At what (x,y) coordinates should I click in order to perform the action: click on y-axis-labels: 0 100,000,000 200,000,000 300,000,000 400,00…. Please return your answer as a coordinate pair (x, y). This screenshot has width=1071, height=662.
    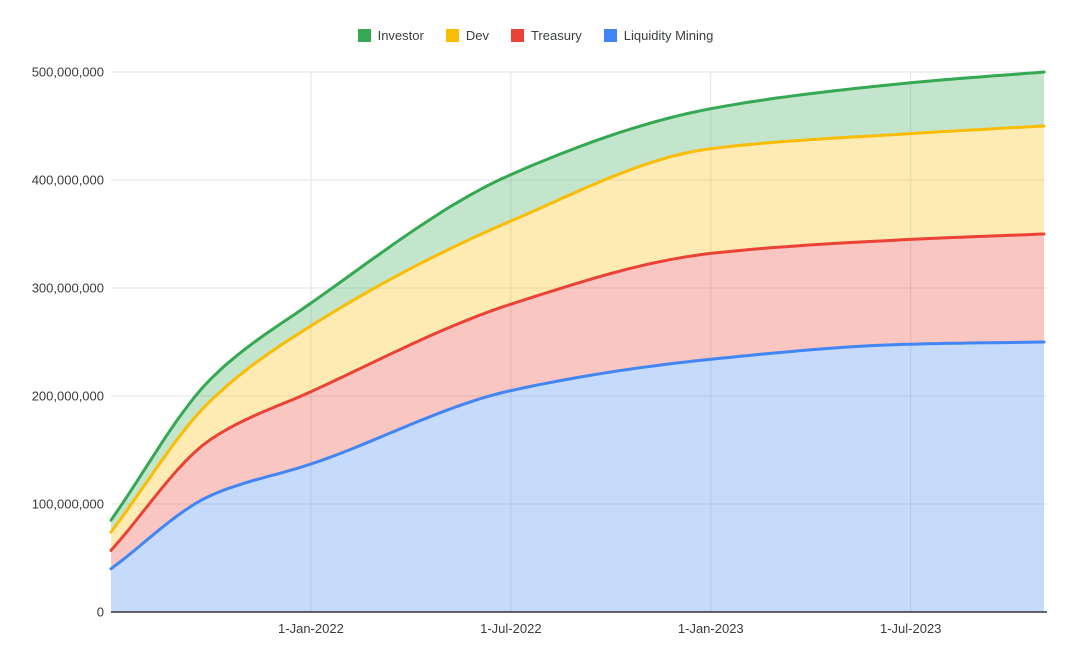
    Looking at the image, I should click on (68, 342).